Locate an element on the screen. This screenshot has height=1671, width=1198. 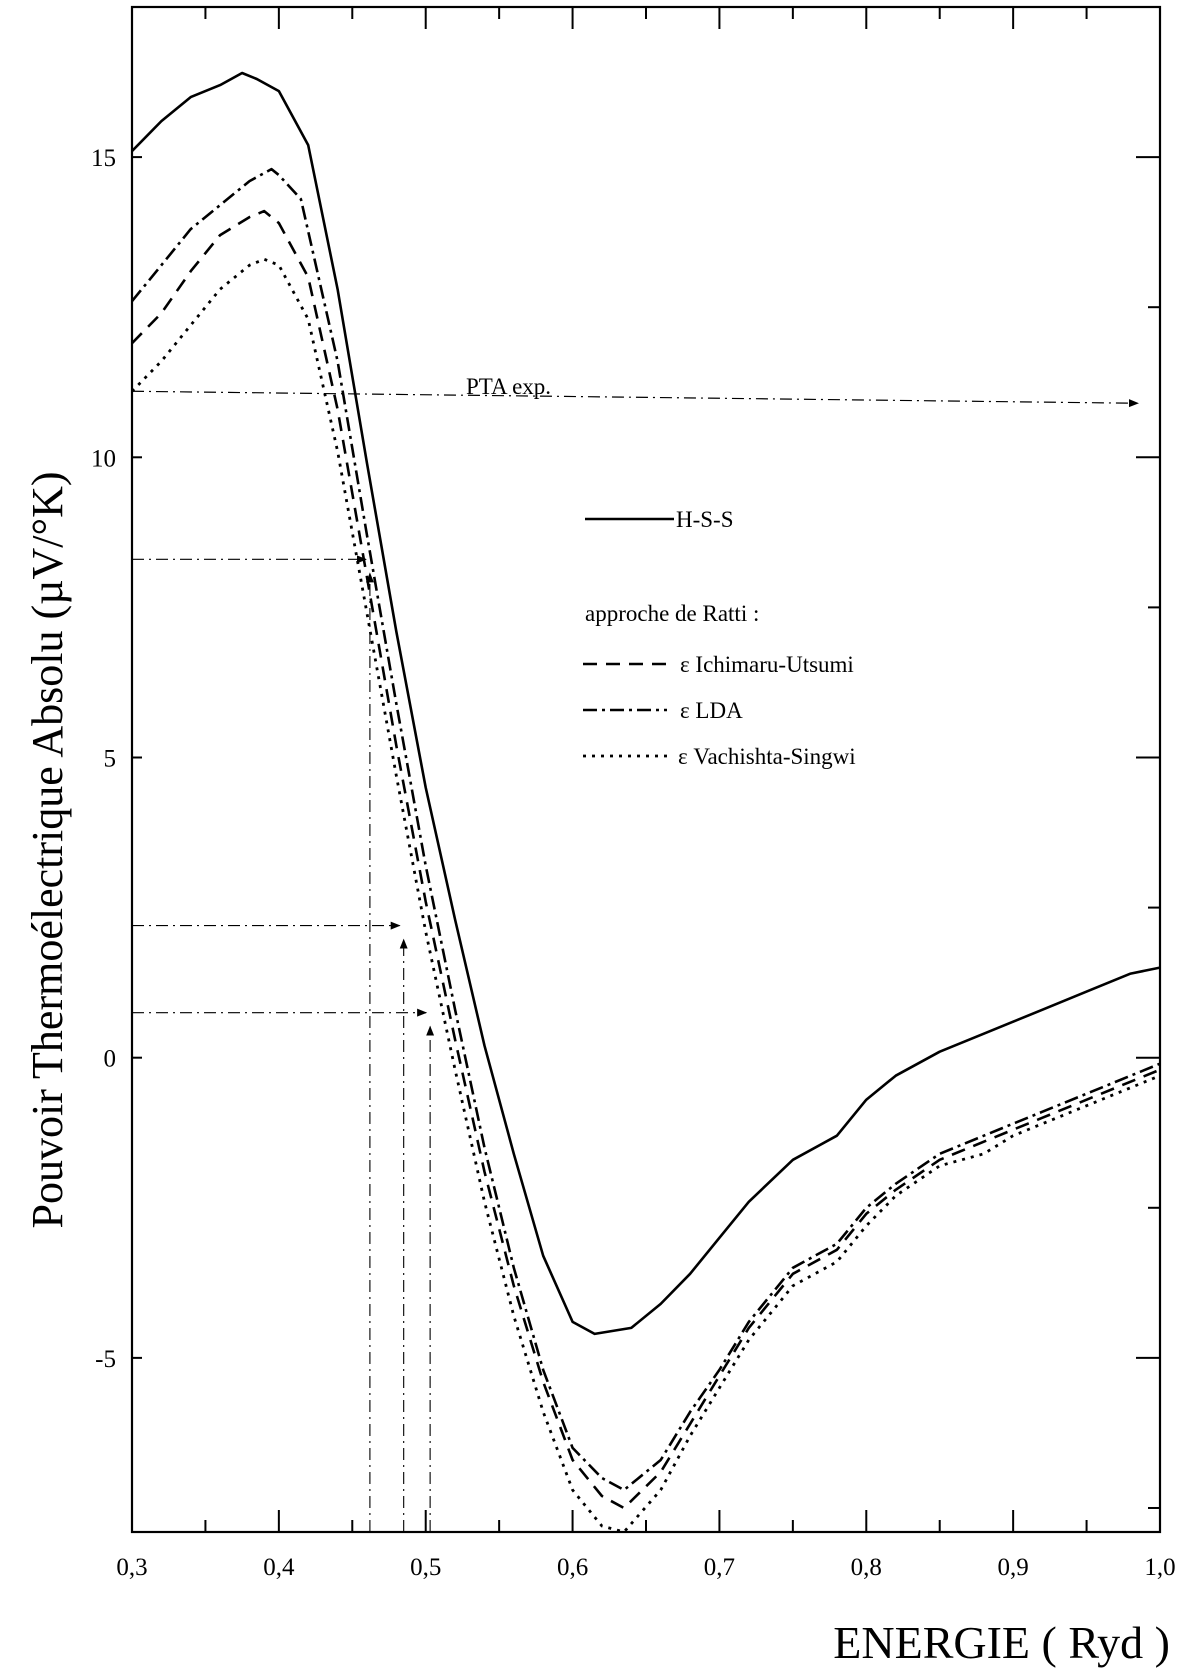
y-tick-label: 10 is located at coordinates (103, 458).